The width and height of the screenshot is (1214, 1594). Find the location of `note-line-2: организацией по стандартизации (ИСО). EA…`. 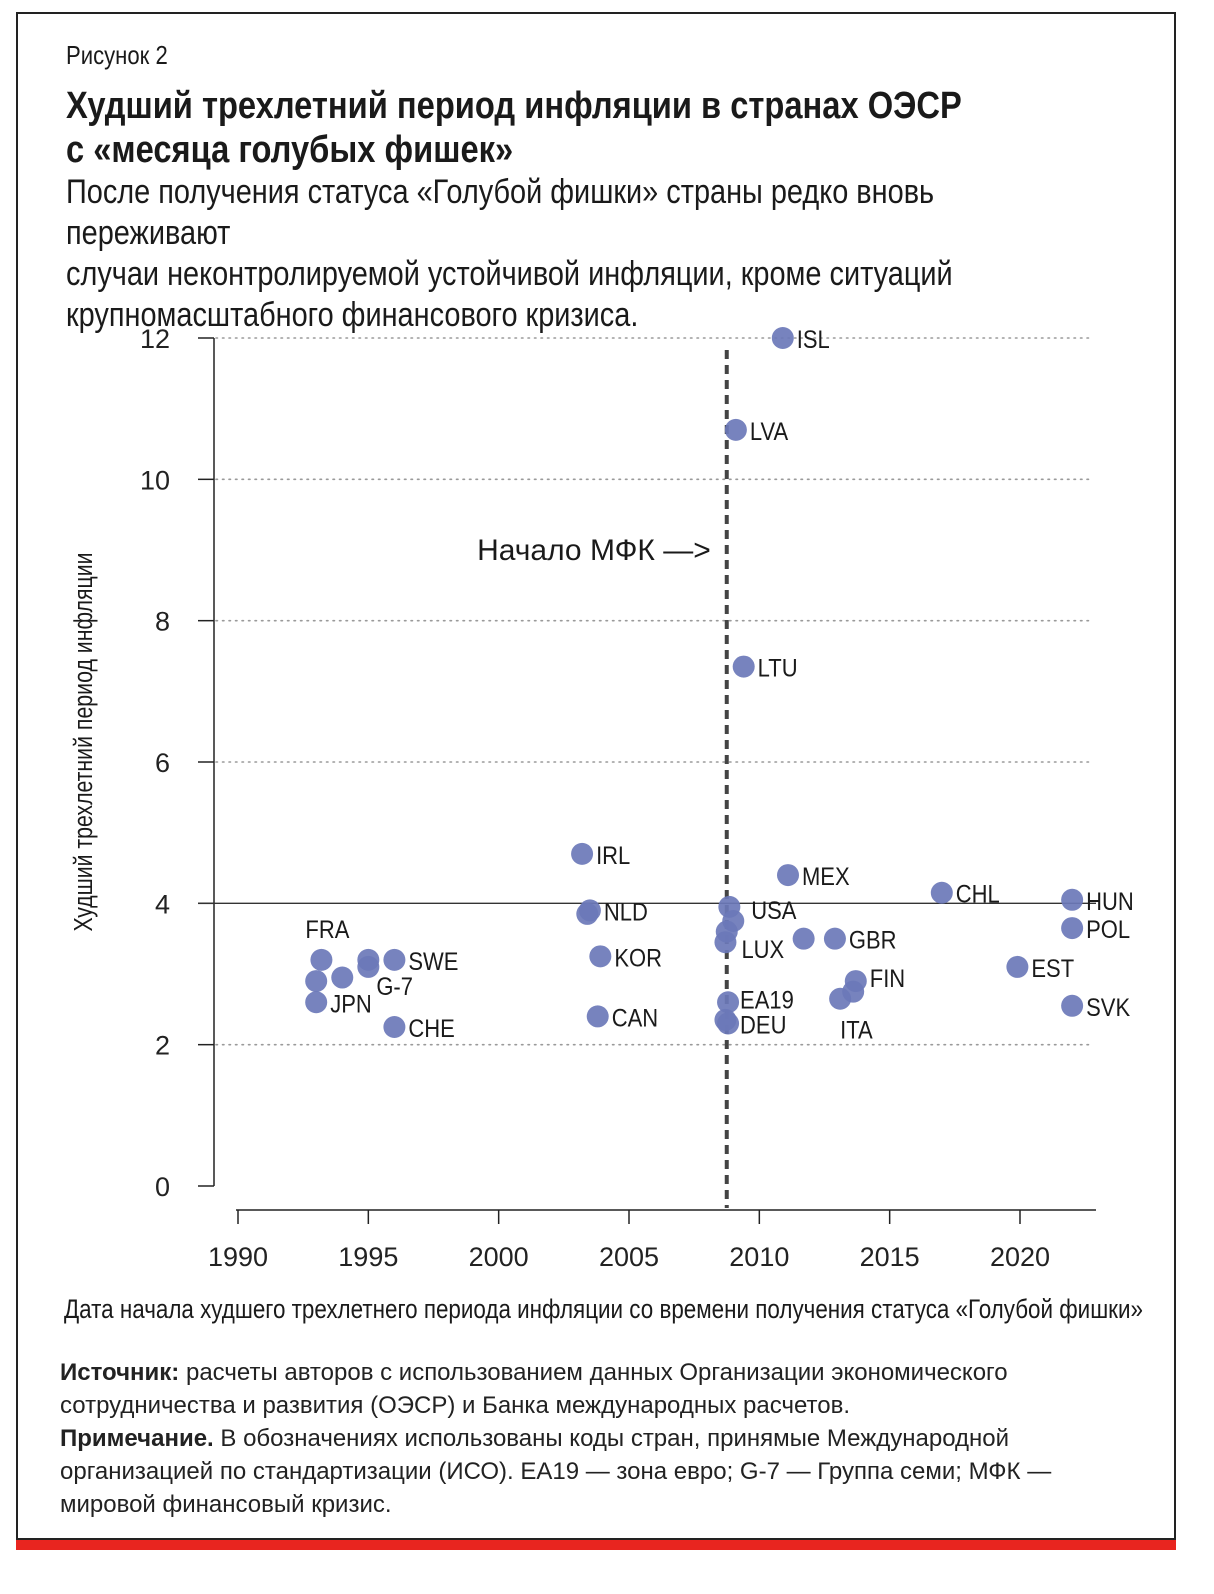

note-line-2: организацией по стандартизации (ИСО). EA… is located at coordinates (556, 1471).